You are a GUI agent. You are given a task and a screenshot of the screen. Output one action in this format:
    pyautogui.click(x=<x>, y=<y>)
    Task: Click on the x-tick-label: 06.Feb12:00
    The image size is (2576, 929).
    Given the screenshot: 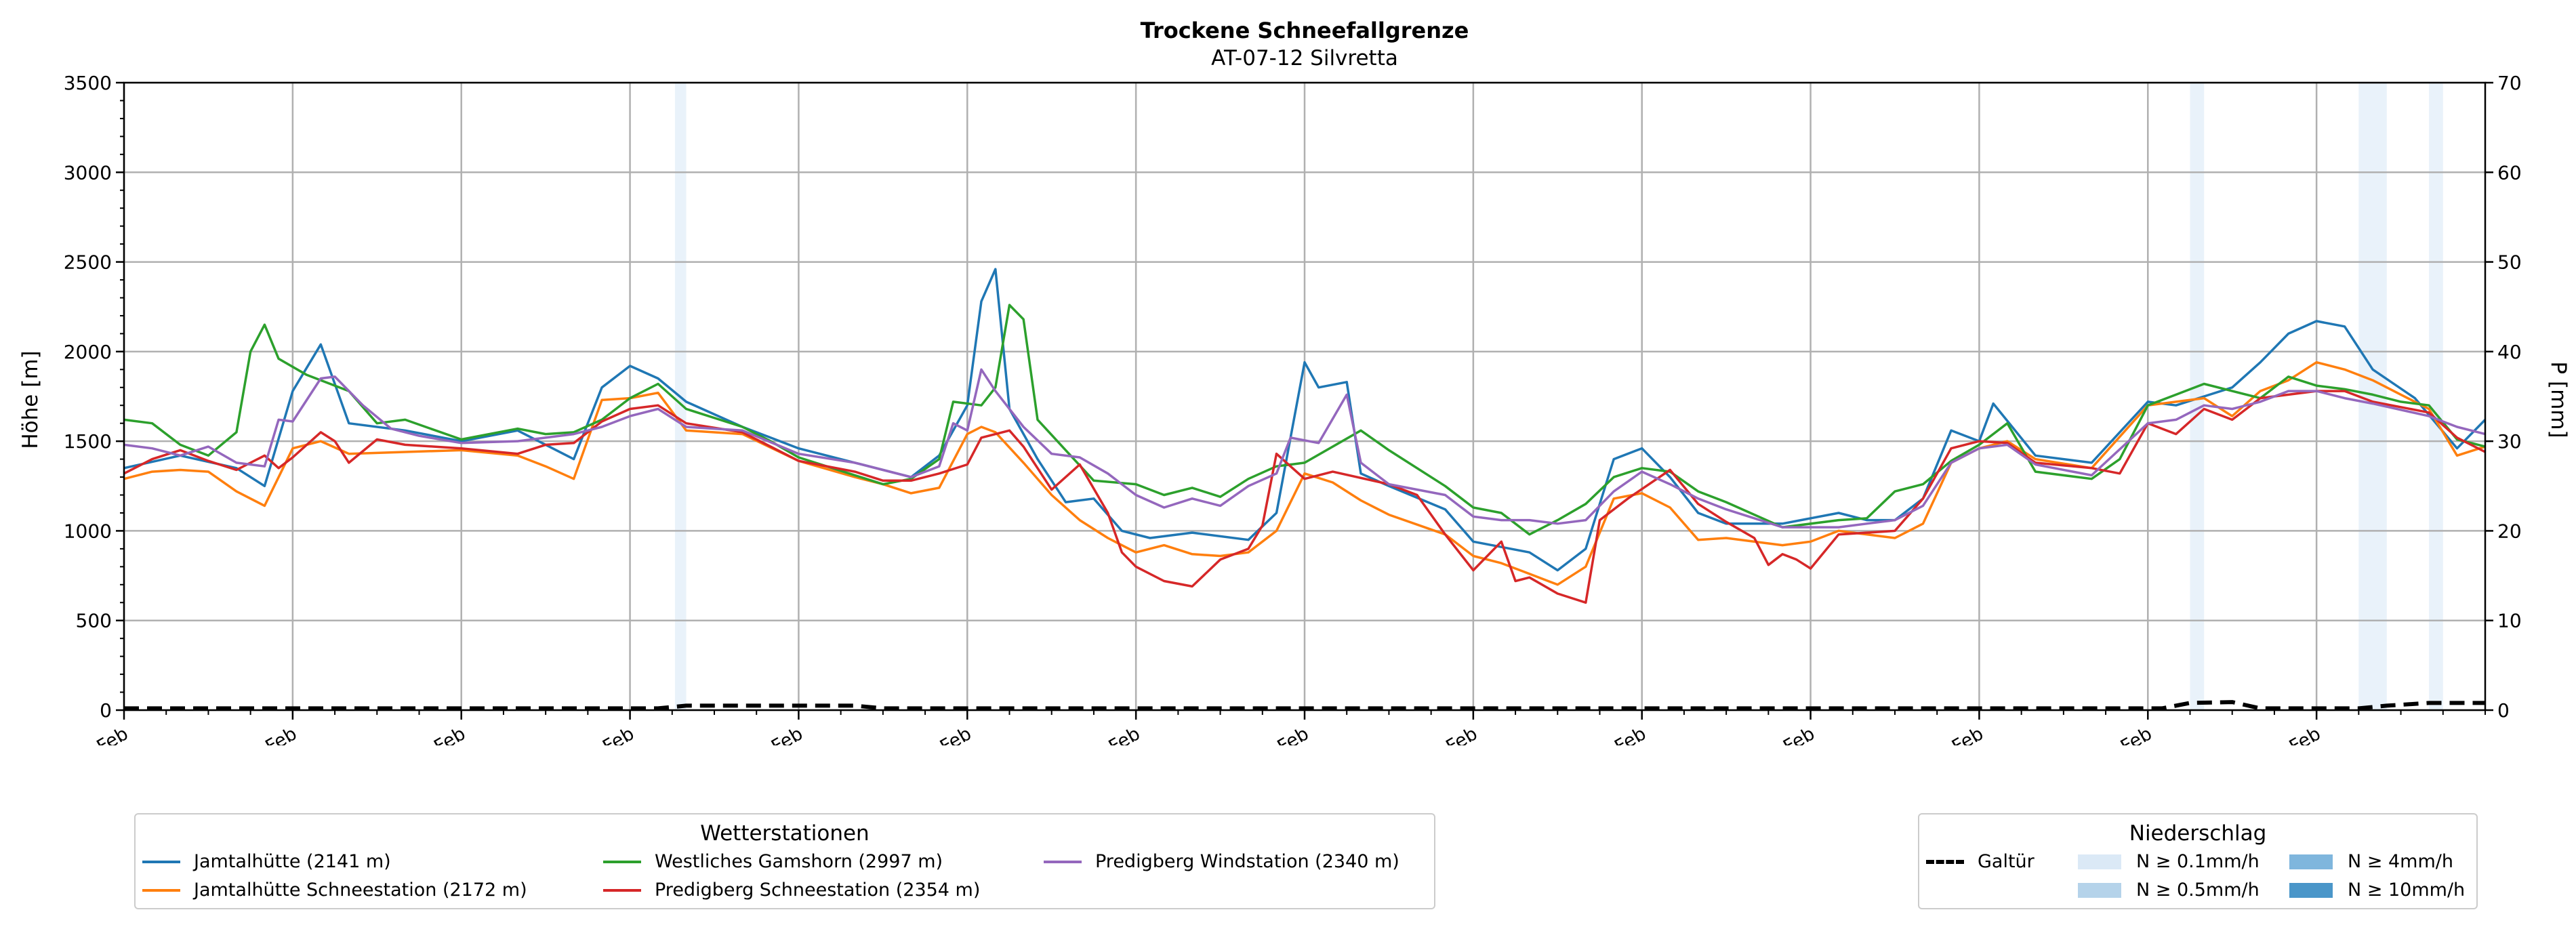 What is the action you would take?
    pyautogui.click(x=611, y=734)
    